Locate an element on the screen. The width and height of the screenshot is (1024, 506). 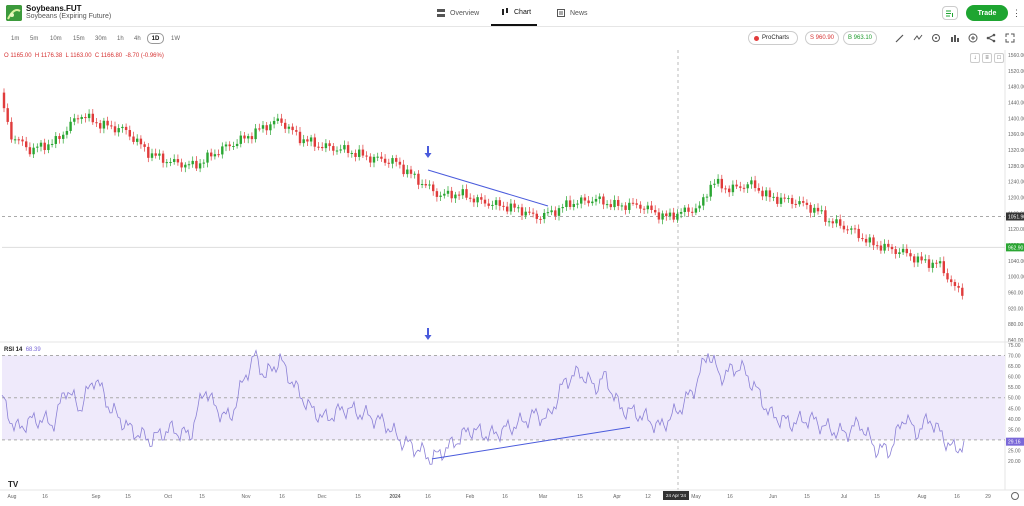
down-arrow-icon is located at coordinates (428, 152).